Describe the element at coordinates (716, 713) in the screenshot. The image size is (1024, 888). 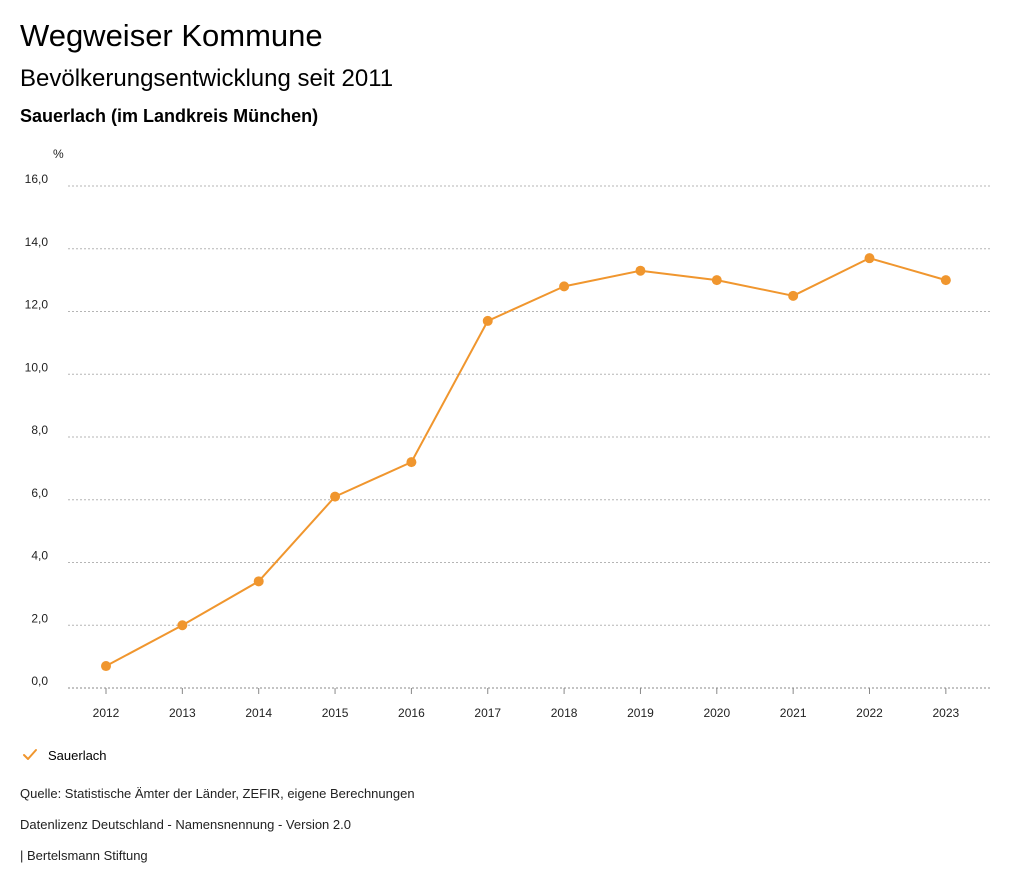
I see `x-tick-label: 2020` at that location.